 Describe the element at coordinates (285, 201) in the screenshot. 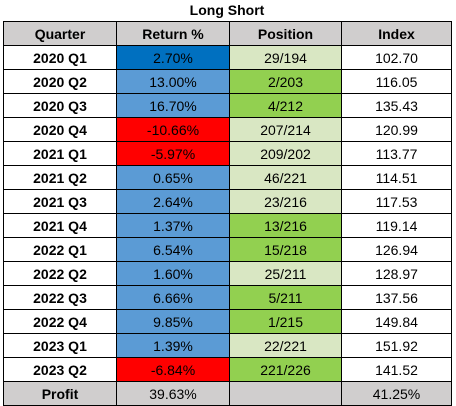

I see `position-cell: 23/216` at that location.